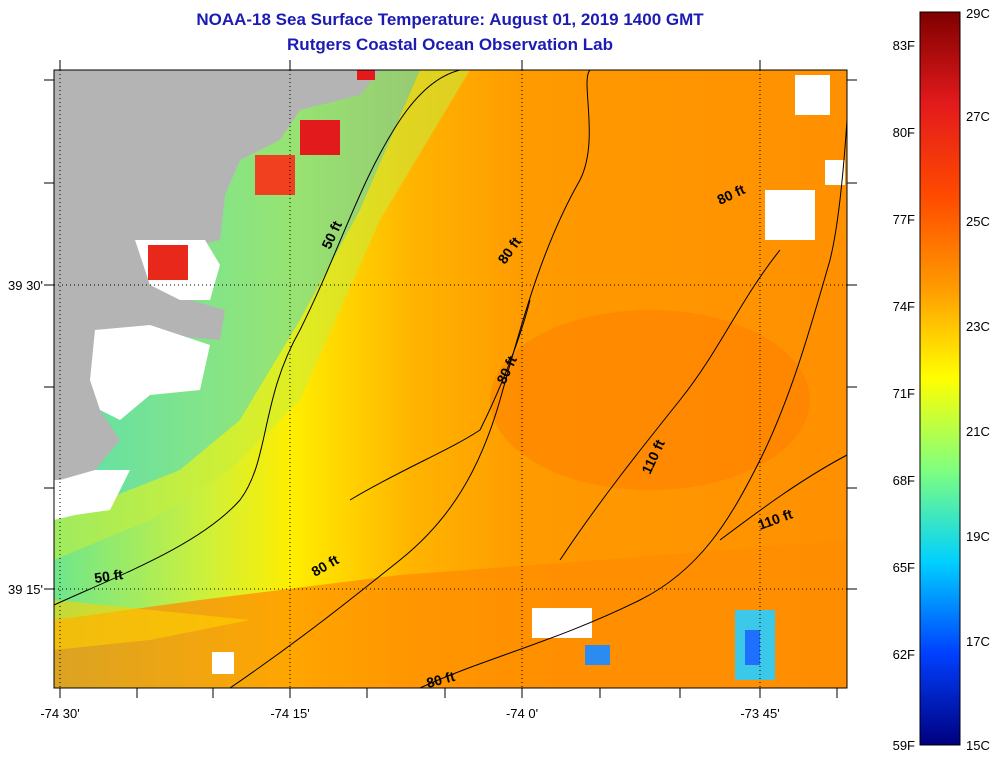 This screenshot has height=761, width=1000. What do you see at coordinates (25, 285) in the screenshot?
I see `lat-label-39-30: 39 30'` at bounding box center [25, 285].